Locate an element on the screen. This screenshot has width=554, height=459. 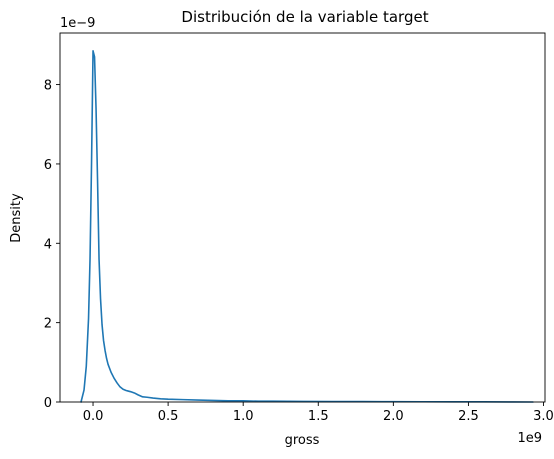
y-tick-label: 4 is located at coordinates (48, 244).